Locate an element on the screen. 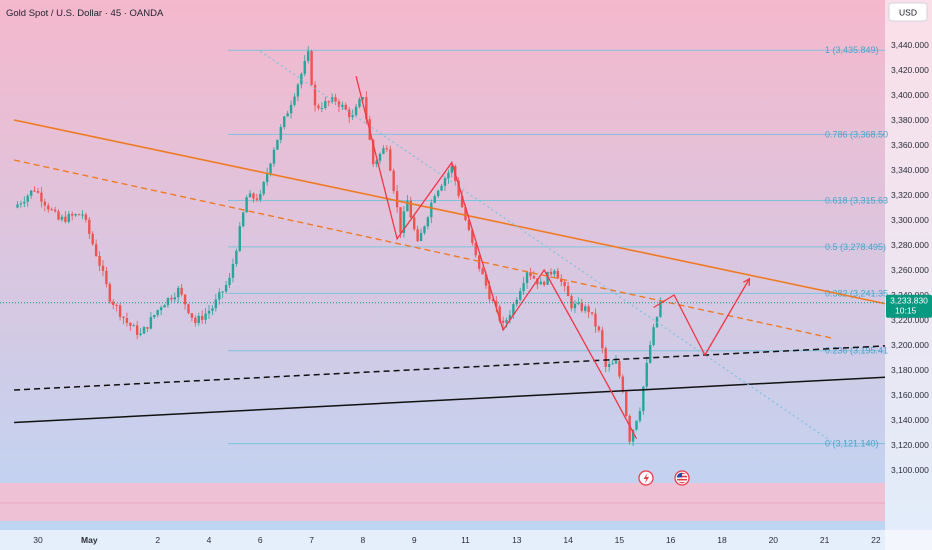 Image resolution: width=932 pixels, height=550 pixels. price-tick-label: 3,320.000 is located at coordinates (910, 195).